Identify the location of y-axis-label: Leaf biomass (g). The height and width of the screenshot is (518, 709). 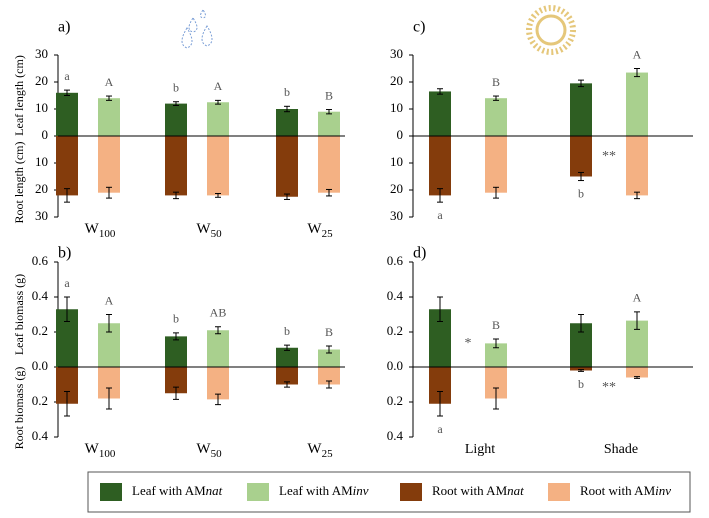
(19, 314).